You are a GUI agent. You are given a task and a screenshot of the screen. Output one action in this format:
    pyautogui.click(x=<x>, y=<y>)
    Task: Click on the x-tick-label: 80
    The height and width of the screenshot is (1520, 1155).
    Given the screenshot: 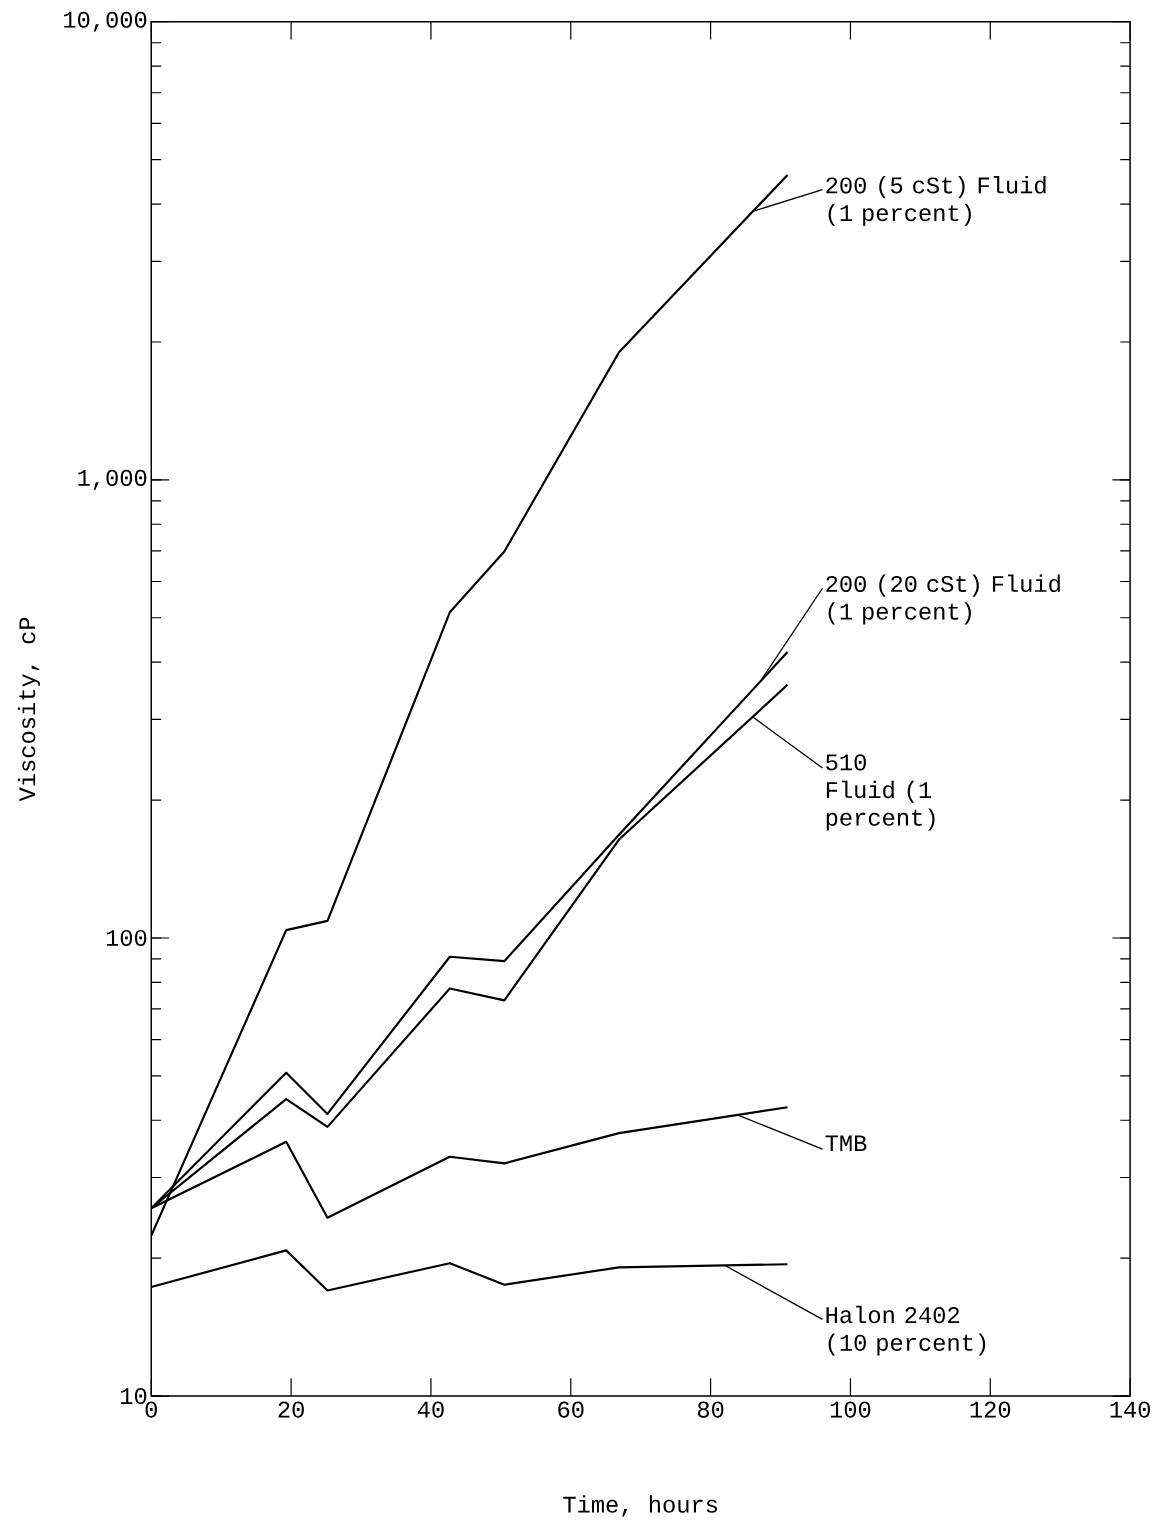 What is the action you would take?
    pyautogui.click(x=711, y=1409)
    